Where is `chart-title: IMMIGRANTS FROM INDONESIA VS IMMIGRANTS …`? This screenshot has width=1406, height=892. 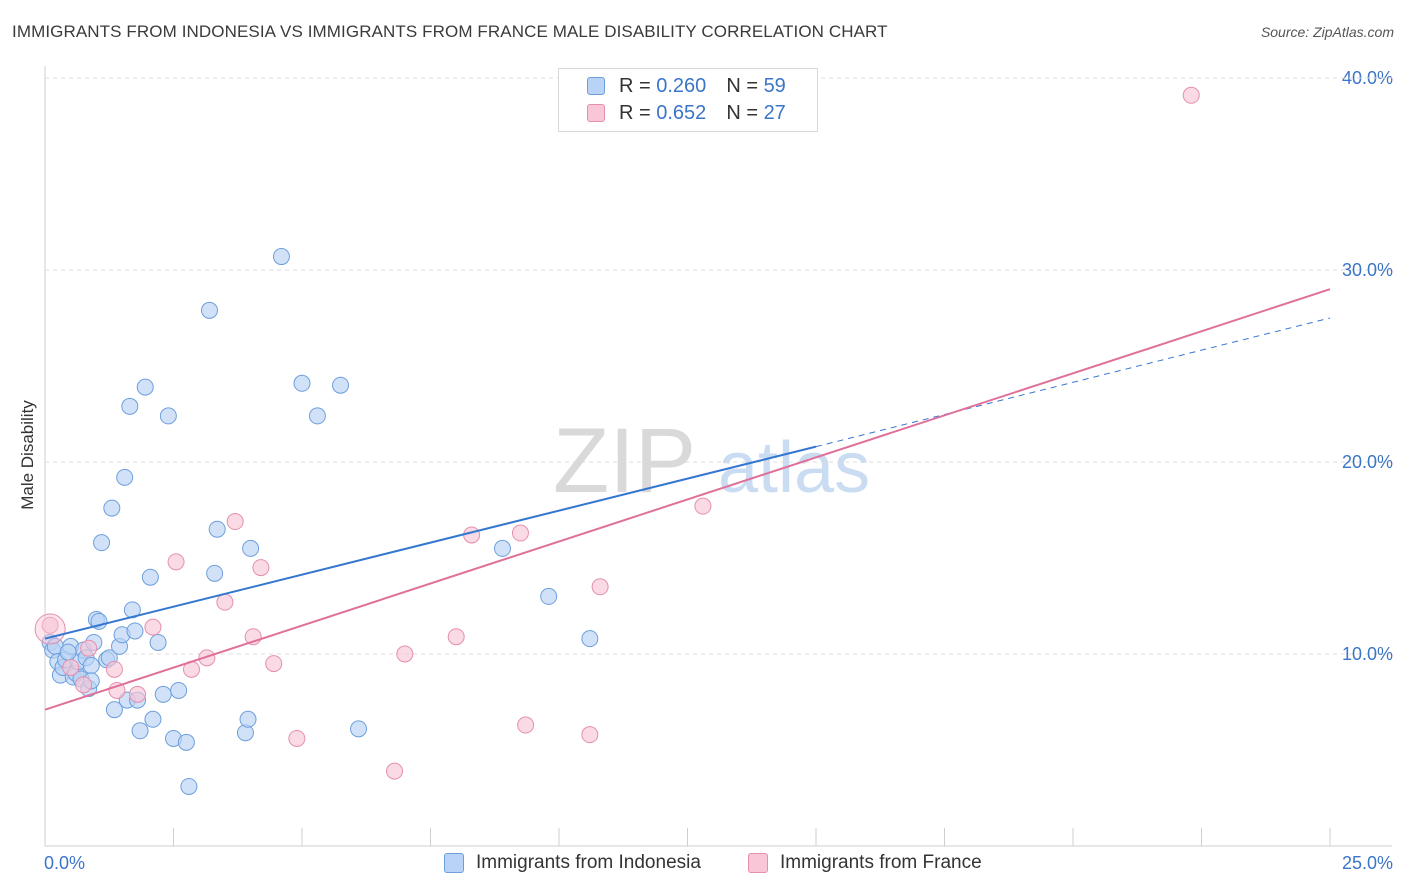
chart-title: IMMIGRANTS FROM INDONESIA VS IMMIGRANTS … is located at coordinates (450, 31).